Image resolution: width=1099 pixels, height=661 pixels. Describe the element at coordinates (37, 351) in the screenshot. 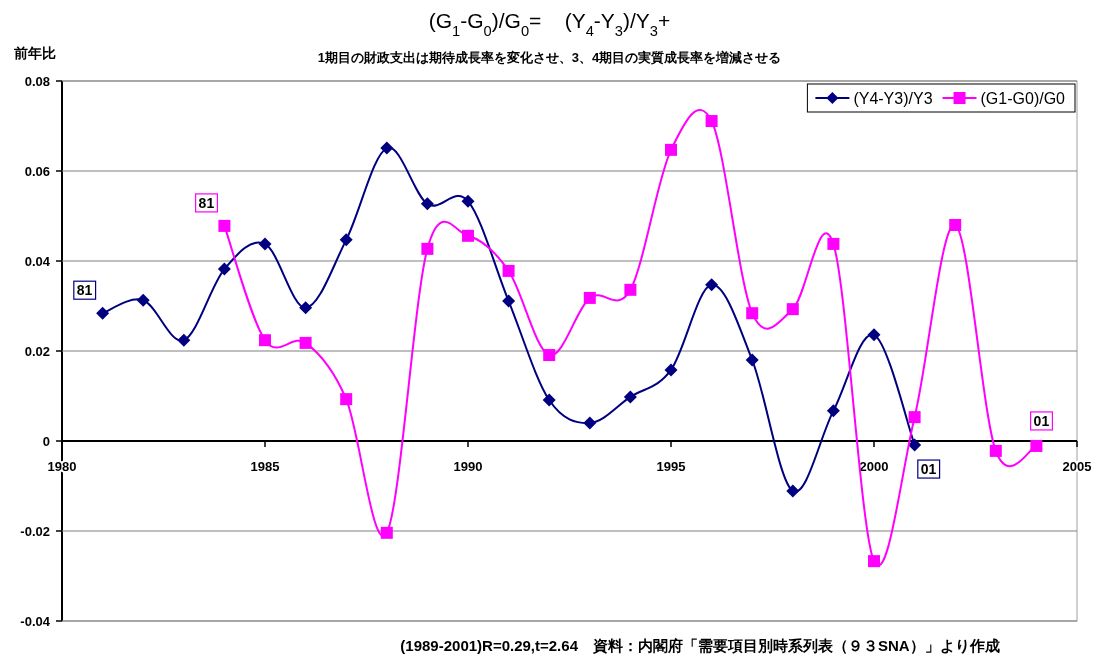

I see `y-tick-label: 0.02` at that location.